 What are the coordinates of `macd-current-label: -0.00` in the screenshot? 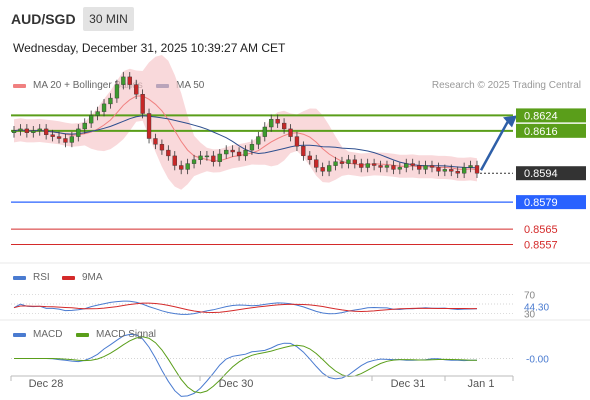 It's located at (537, 360).